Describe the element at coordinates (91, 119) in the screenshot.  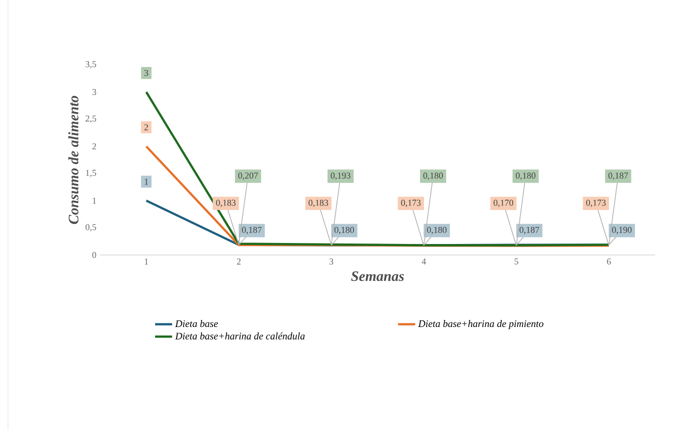
I see `y-tick-label: 2,5` at that location.